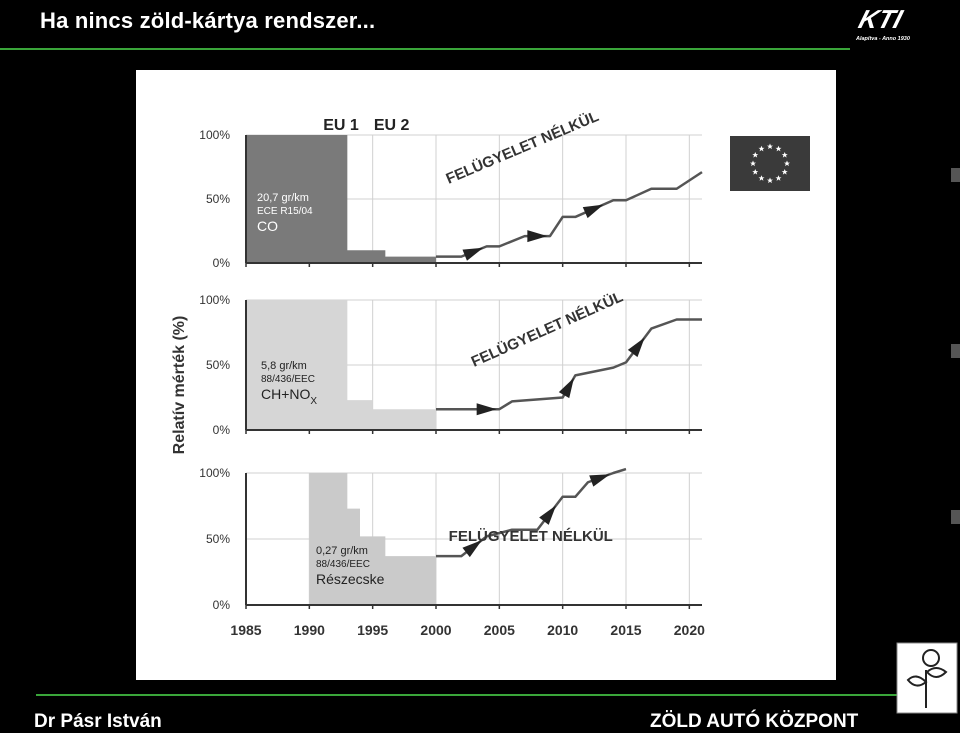 This screenshot has height=733, width=960. I want to click on title-rule, so click(425, 49).